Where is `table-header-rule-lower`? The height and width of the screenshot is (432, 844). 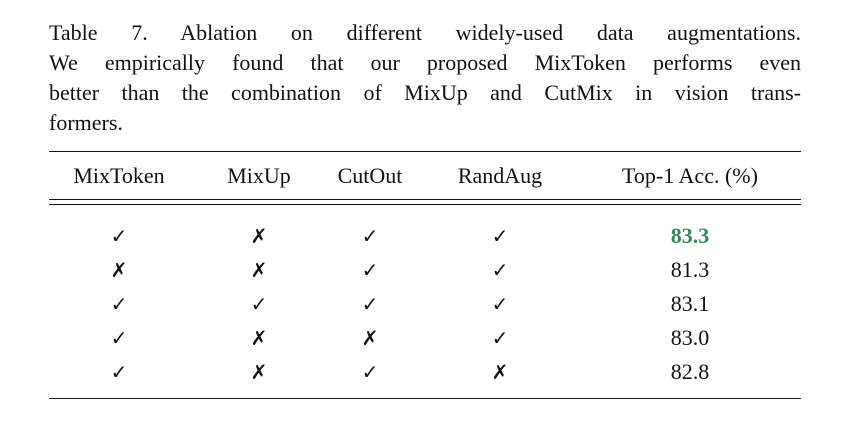 table-header-rule-lower is located at coordinates (425, 204).